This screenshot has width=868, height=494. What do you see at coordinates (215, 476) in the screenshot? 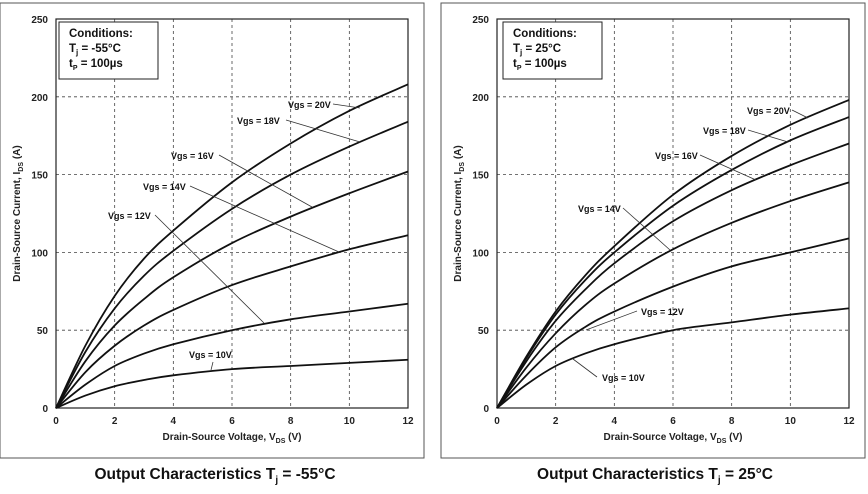
I see `chart-title-left: Output Characteristics Tj = -55°C` at bounding box center [215, 476].